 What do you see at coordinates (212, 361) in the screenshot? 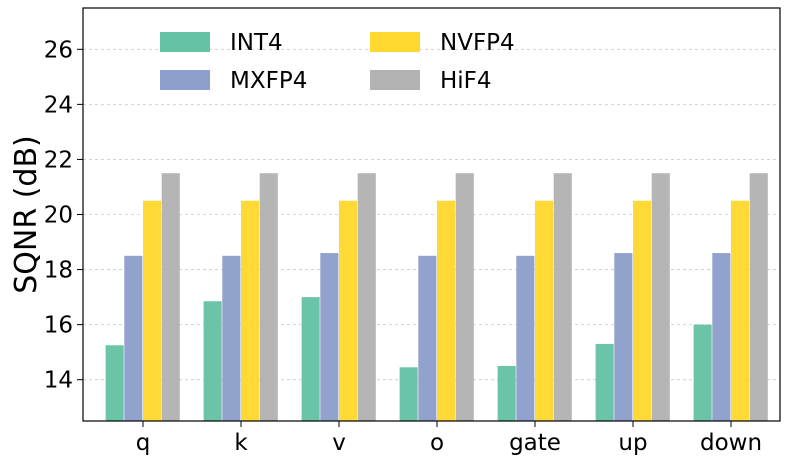
I see `bar-int4-k` at bounding box center [212, 361].